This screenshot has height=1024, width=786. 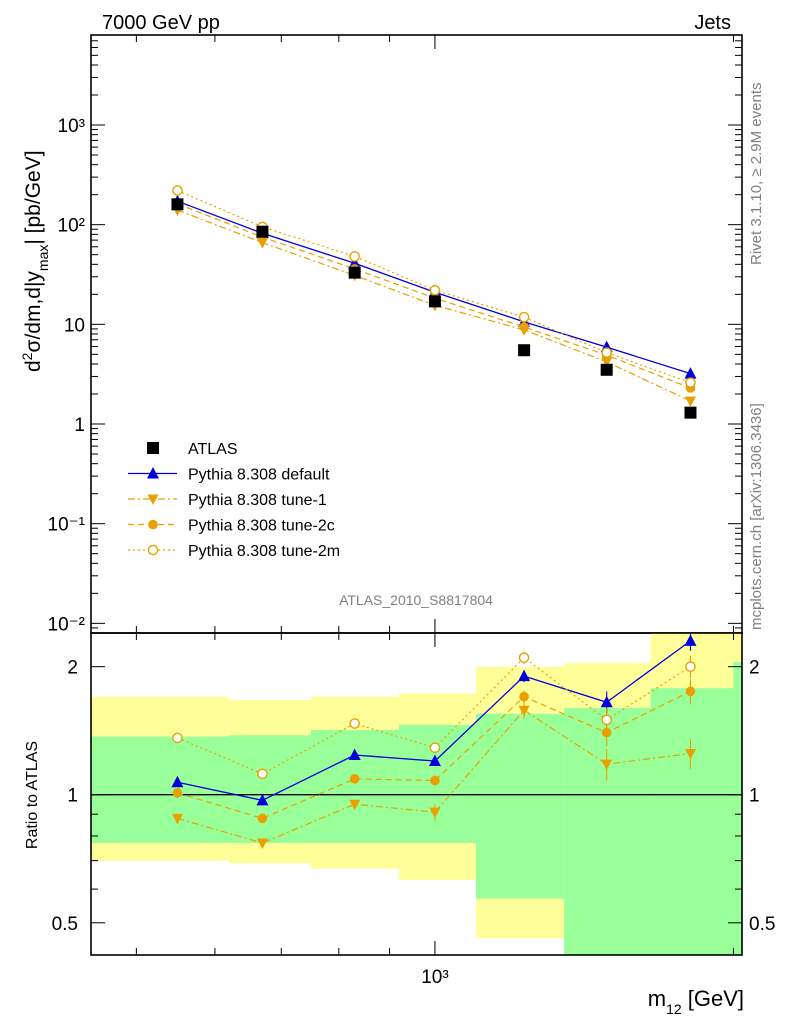 I want to click on ratio-y-tick-label-right: 1, so click(x=754, y=796).